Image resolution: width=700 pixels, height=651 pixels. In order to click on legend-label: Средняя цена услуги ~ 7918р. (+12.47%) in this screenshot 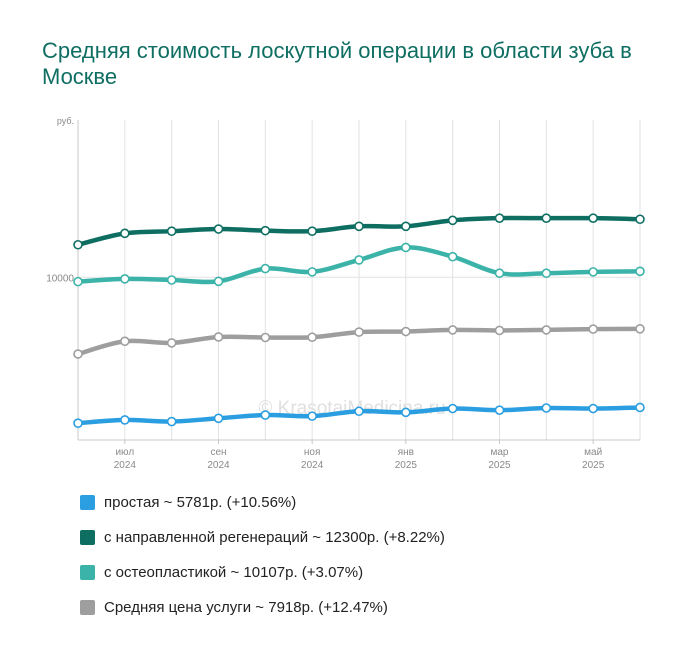, I will do `click(246, 607)`.